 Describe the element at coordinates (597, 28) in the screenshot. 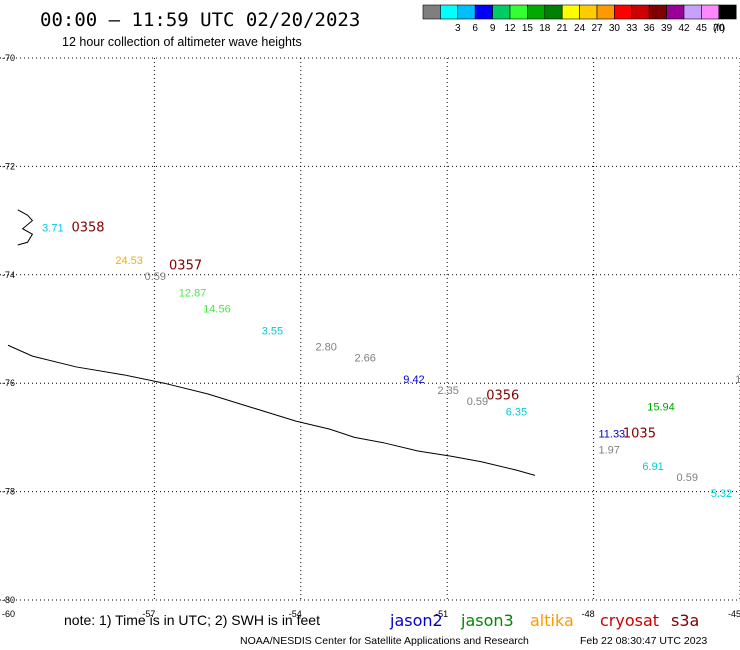

I see `color-bin-label: 27` at that location.